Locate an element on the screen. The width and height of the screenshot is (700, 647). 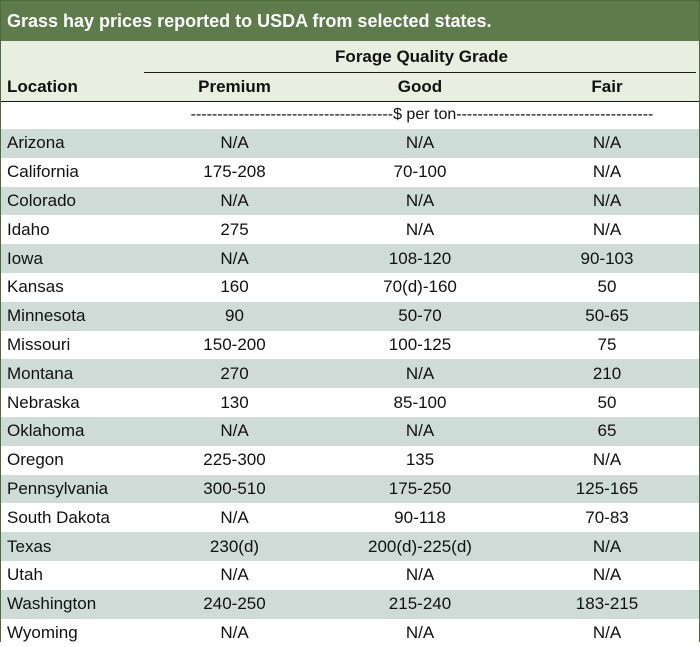
location-cell: Oklahoma is located at coordinates (46, 431).